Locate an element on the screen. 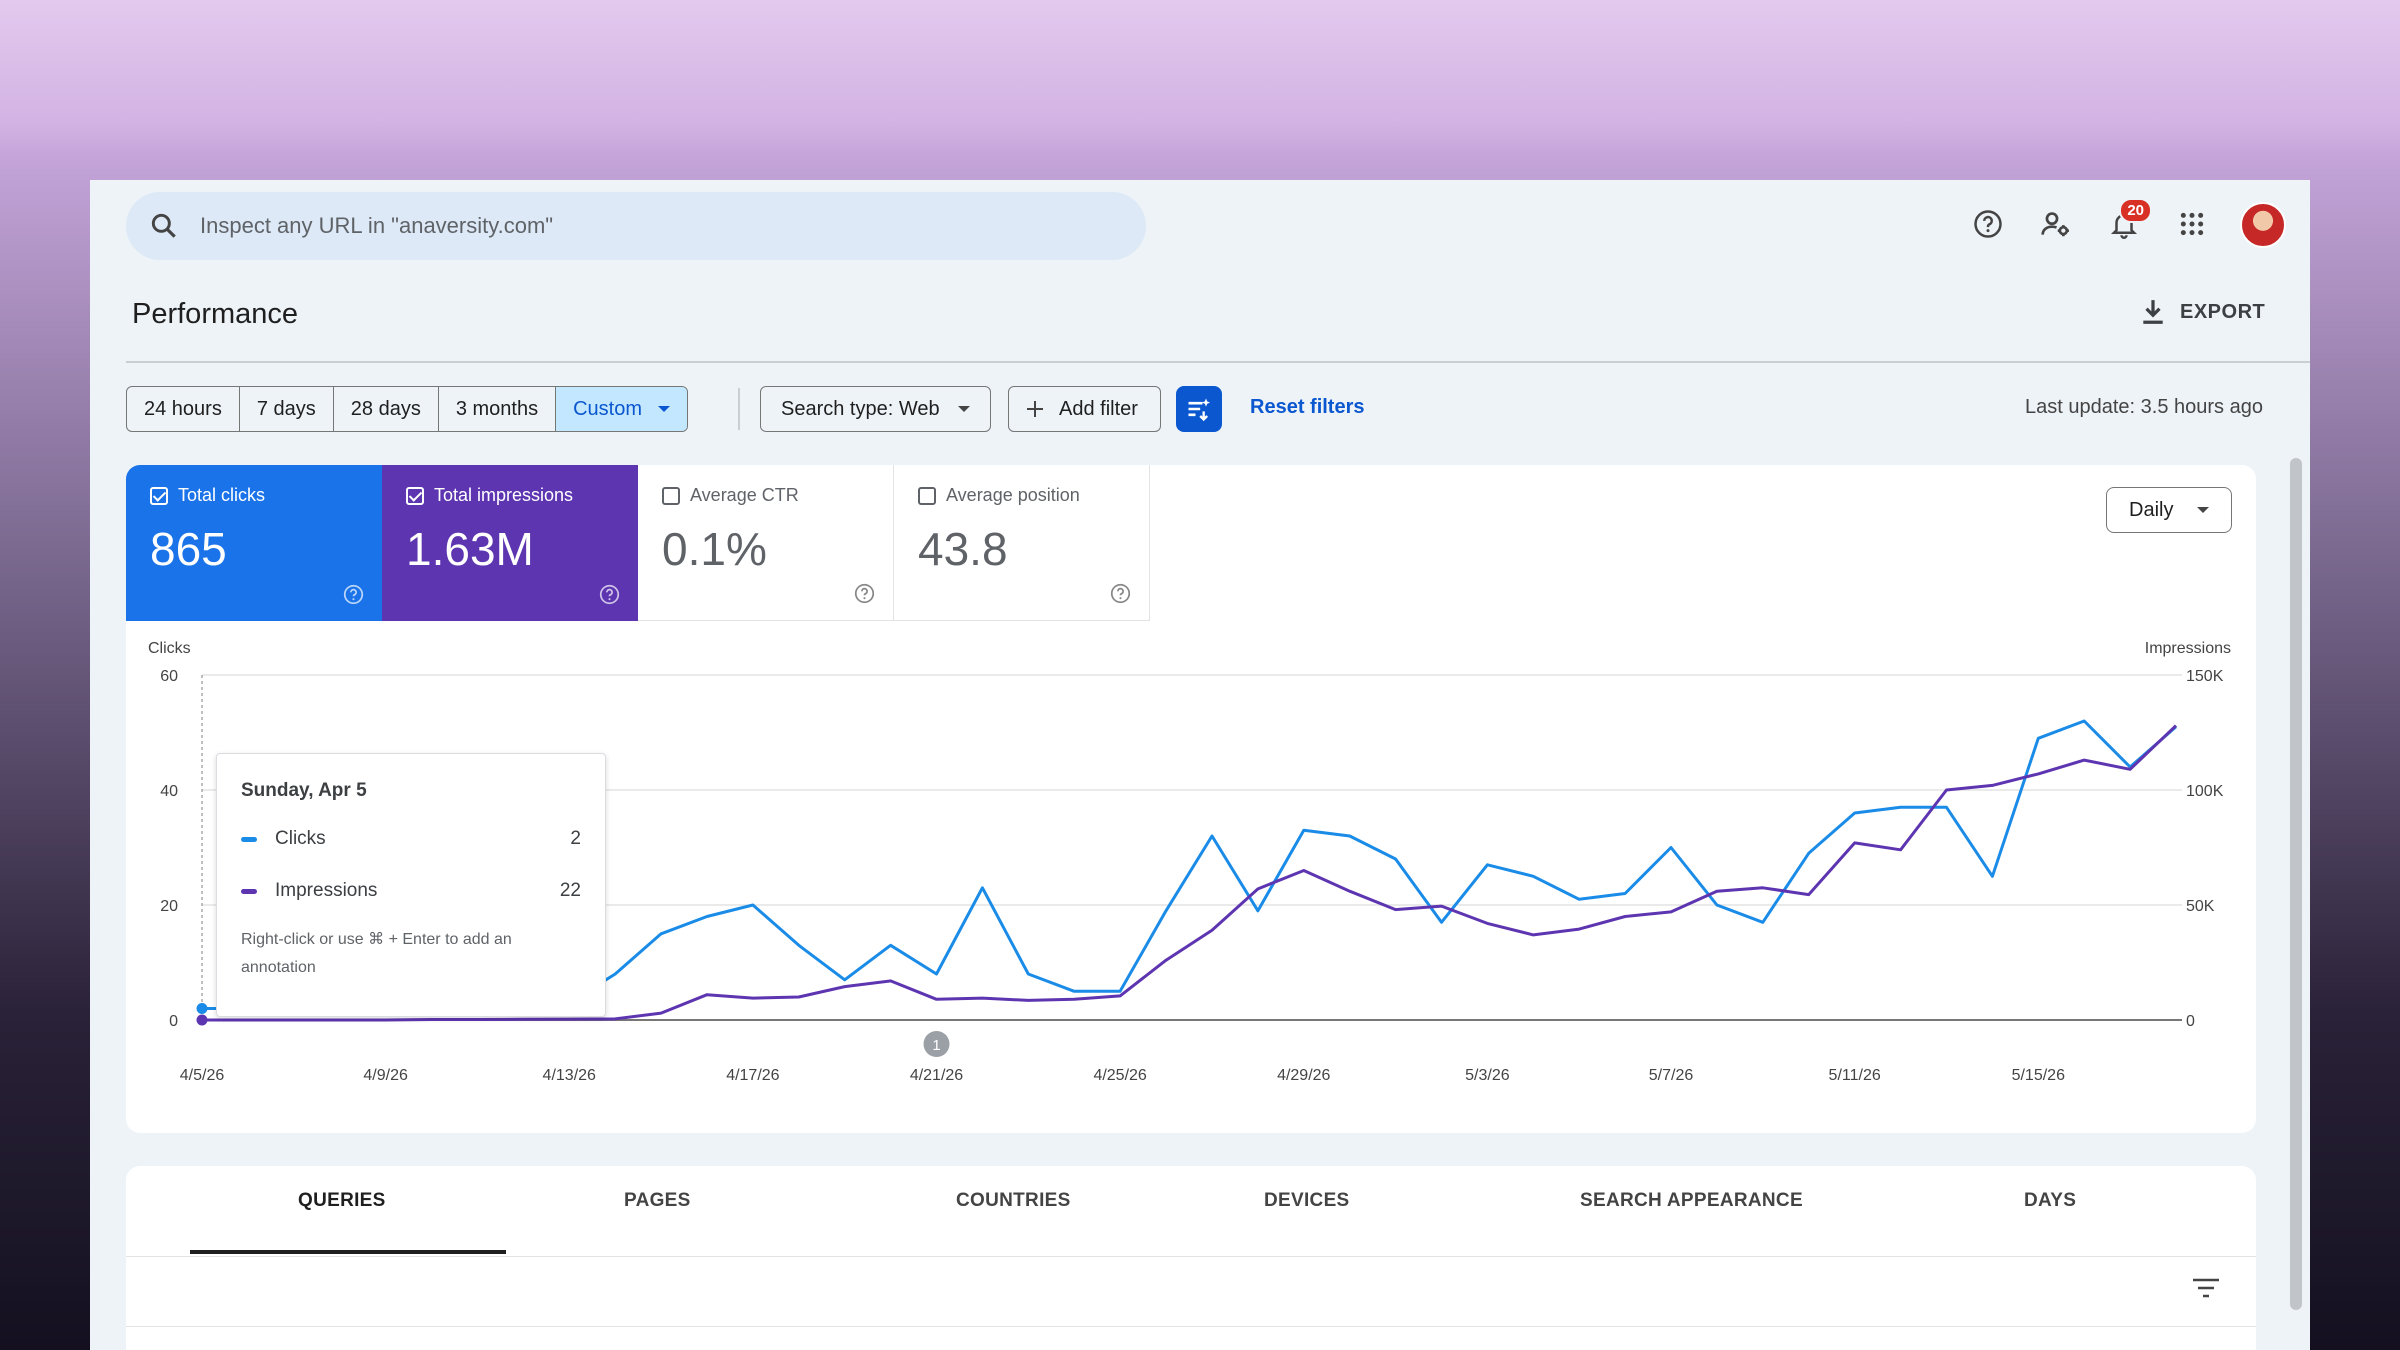 The height and width of the screenshot is (1350, 2400). user-avatar is located at coordinates (2263, 225).